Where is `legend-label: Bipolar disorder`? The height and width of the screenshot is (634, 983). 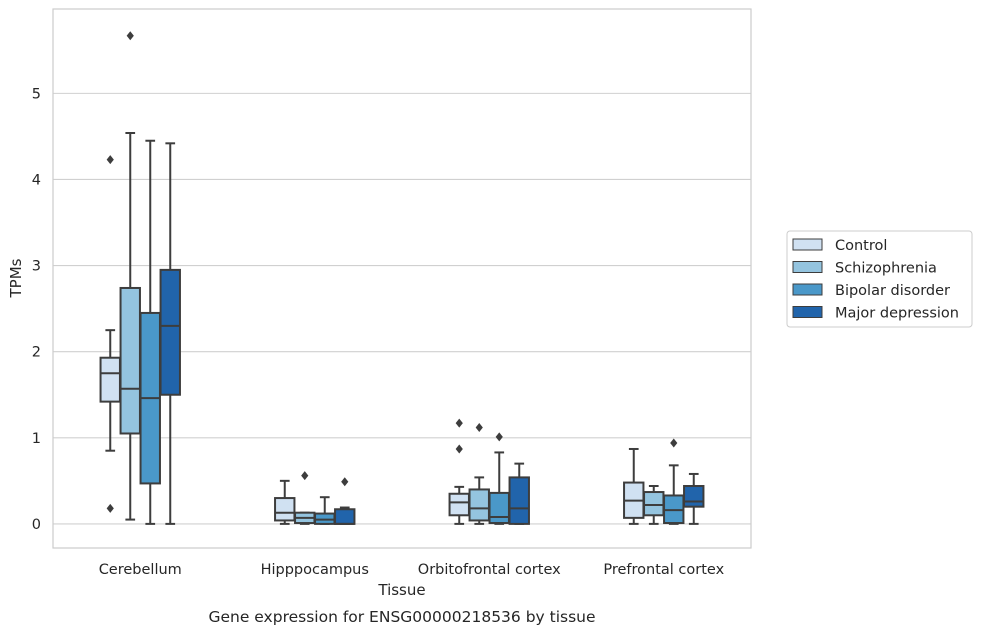 legend-label: Bipolar disorder is located at coordinates (892, 291).